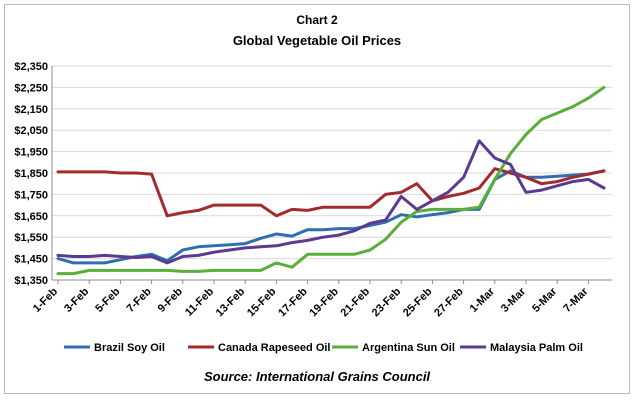 This screenshot has height=400, width=638. What do you see at coordinates (317, 40) in the screenshot?
I see `chart-title: Global Vegetable Oil Prices` at bounding box center [317, 40].